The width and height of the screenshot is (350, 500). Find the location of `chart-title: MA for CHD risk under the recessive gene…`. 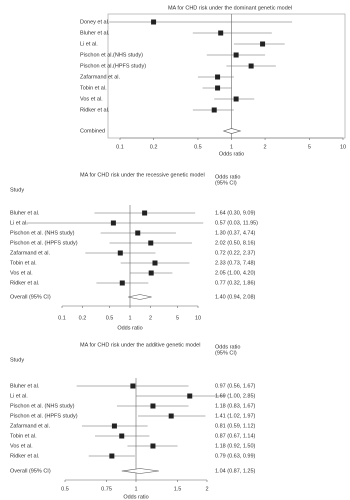

chart-title: MA for CHD risk under the recessive gene… is located at coordinates (142, 175).